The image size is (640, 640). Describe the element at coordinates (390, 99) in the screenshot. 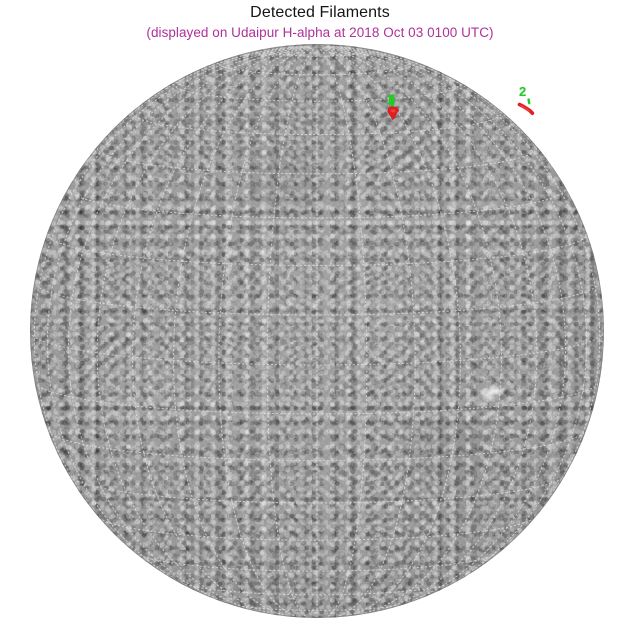

I see `filament-1-label: 1` at that location.